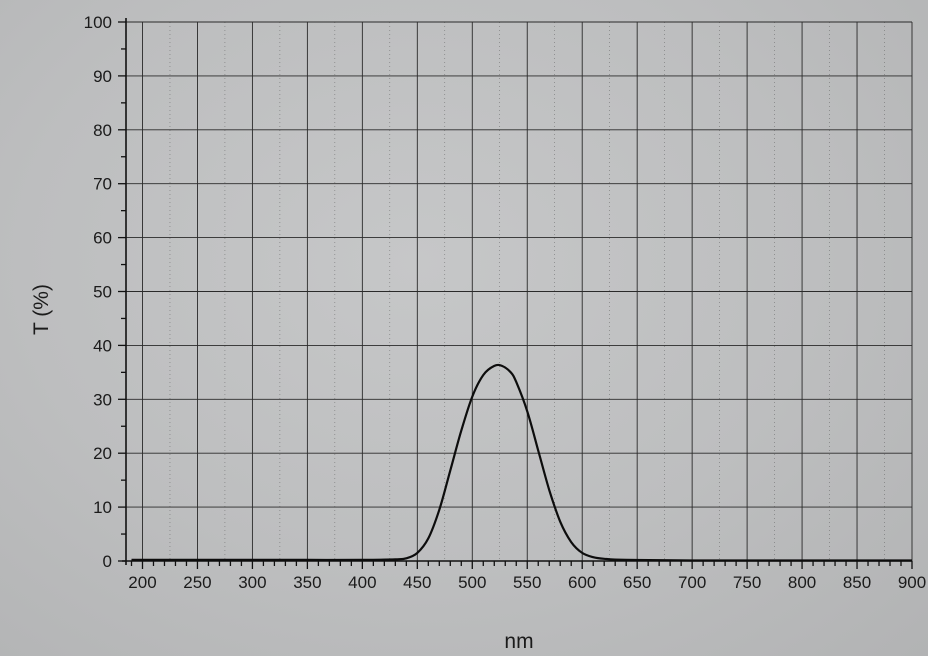 This screenshot has height=656, width=928. What do you see at coordinates (518, 641) in the screenshot?
I see `x-axis-label: nm` at bounding box center [518, 641].